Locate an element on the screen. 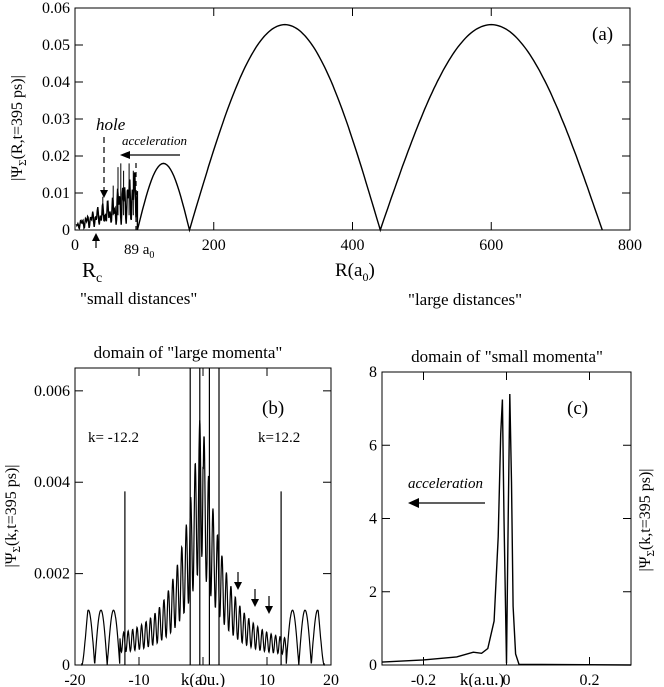 This screenshot has height=687, width=664. x-tick-label: 200 is located at coordinates (214, 245).